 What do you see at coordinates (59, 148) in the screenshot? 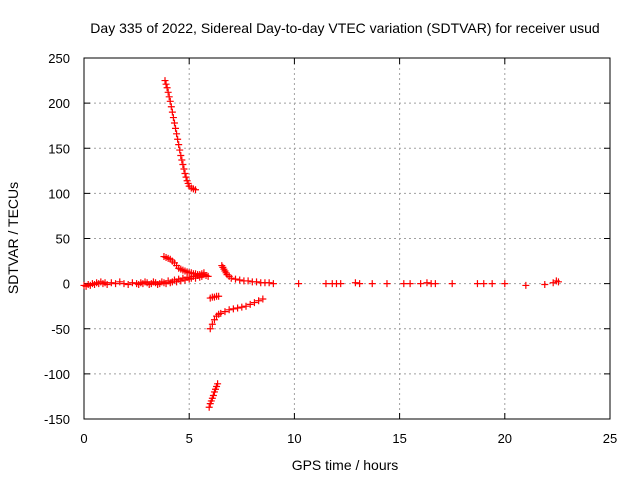
I see `y-tick-label: 150` at bounding box center [59, 148].